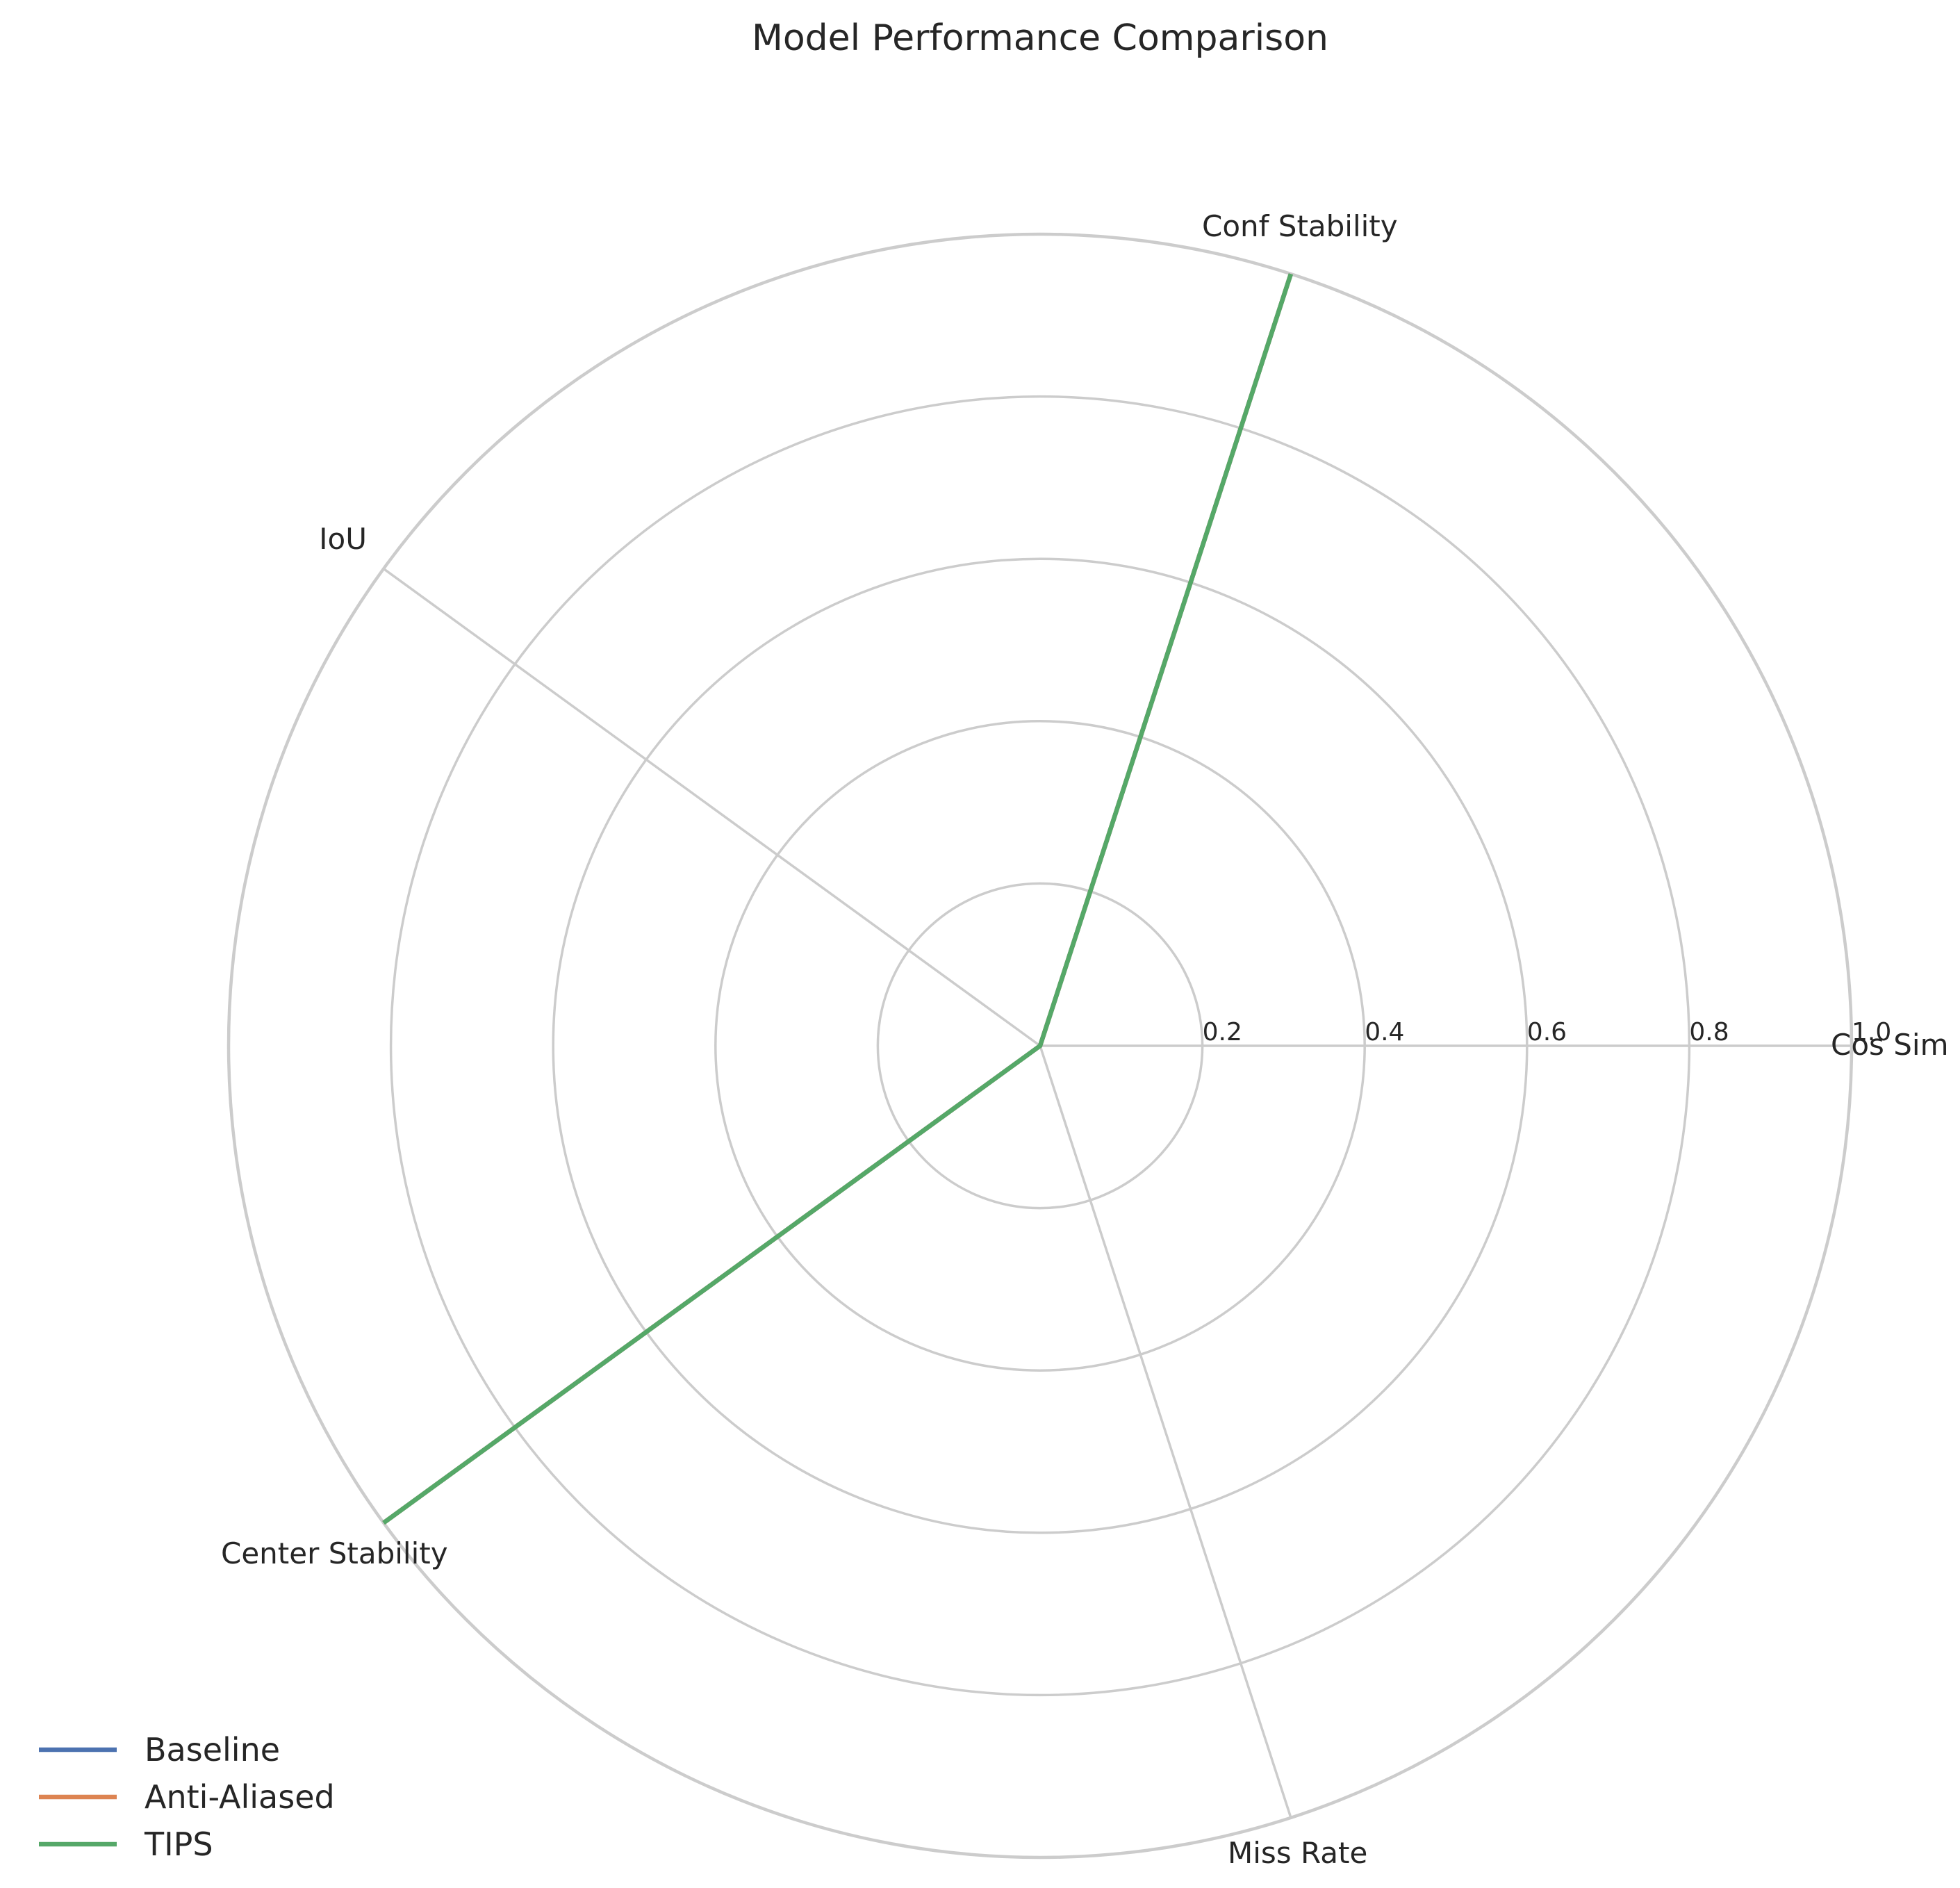  I want to click on radial-tick-label: 0.4, so click(1384, 1032).